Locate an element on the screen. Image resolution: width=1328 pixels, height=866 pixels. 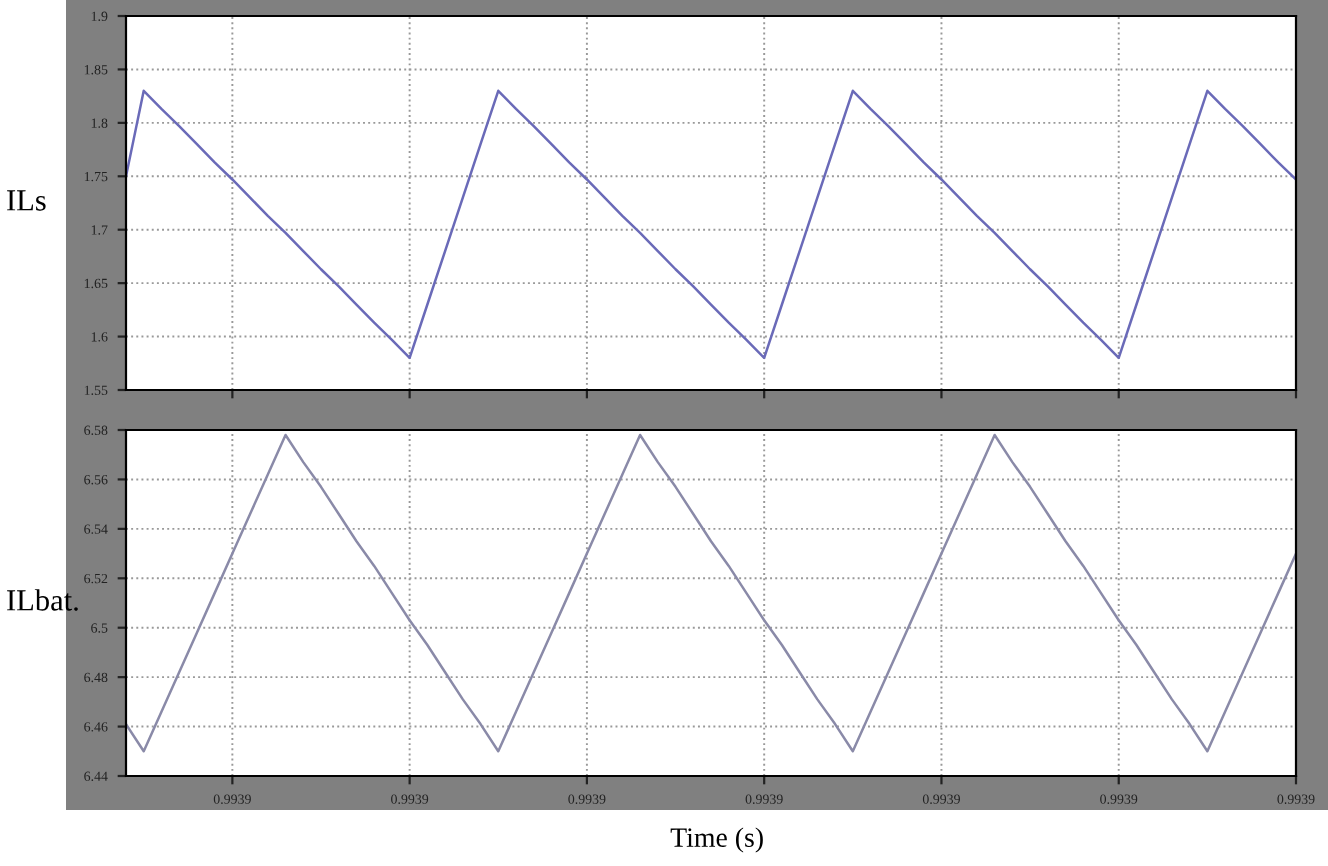
x-axis-title: Time (s) is located at coordinates (716, 840).